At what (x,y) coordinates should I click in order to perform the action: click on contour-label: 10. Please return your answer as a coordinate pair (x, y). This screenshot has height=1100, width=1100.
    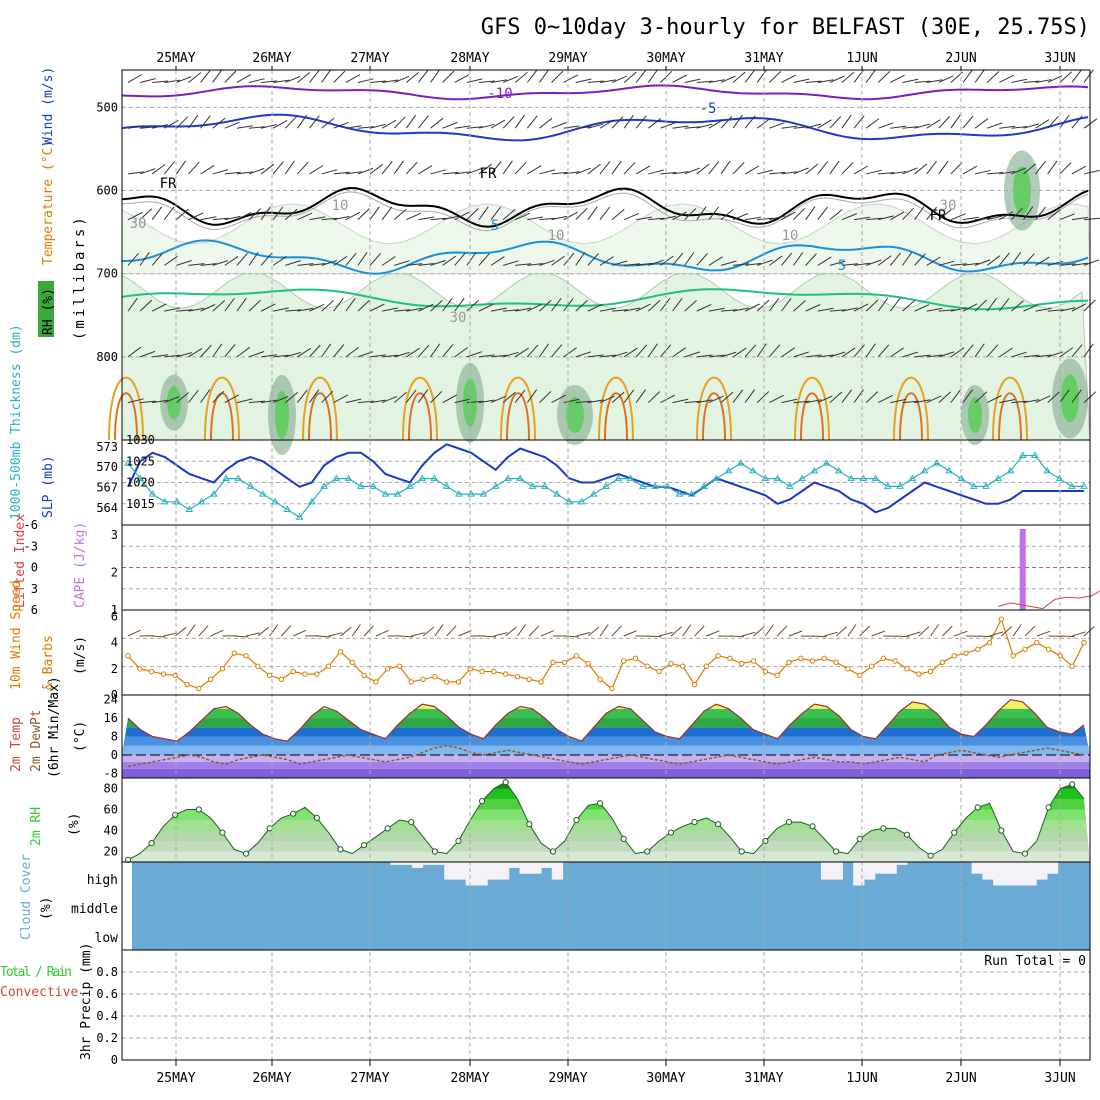
    Looking at the image, I should click on (556, 236).